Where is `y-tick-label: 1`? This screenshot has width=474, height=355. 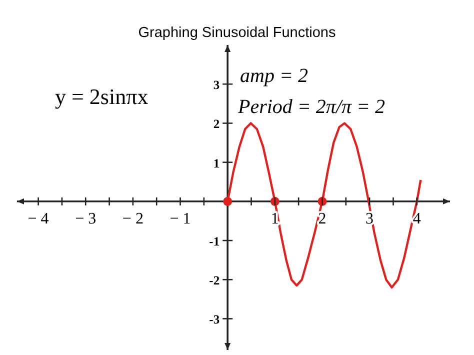 y-tick-label: 1 is located at coordinates (216, 163).